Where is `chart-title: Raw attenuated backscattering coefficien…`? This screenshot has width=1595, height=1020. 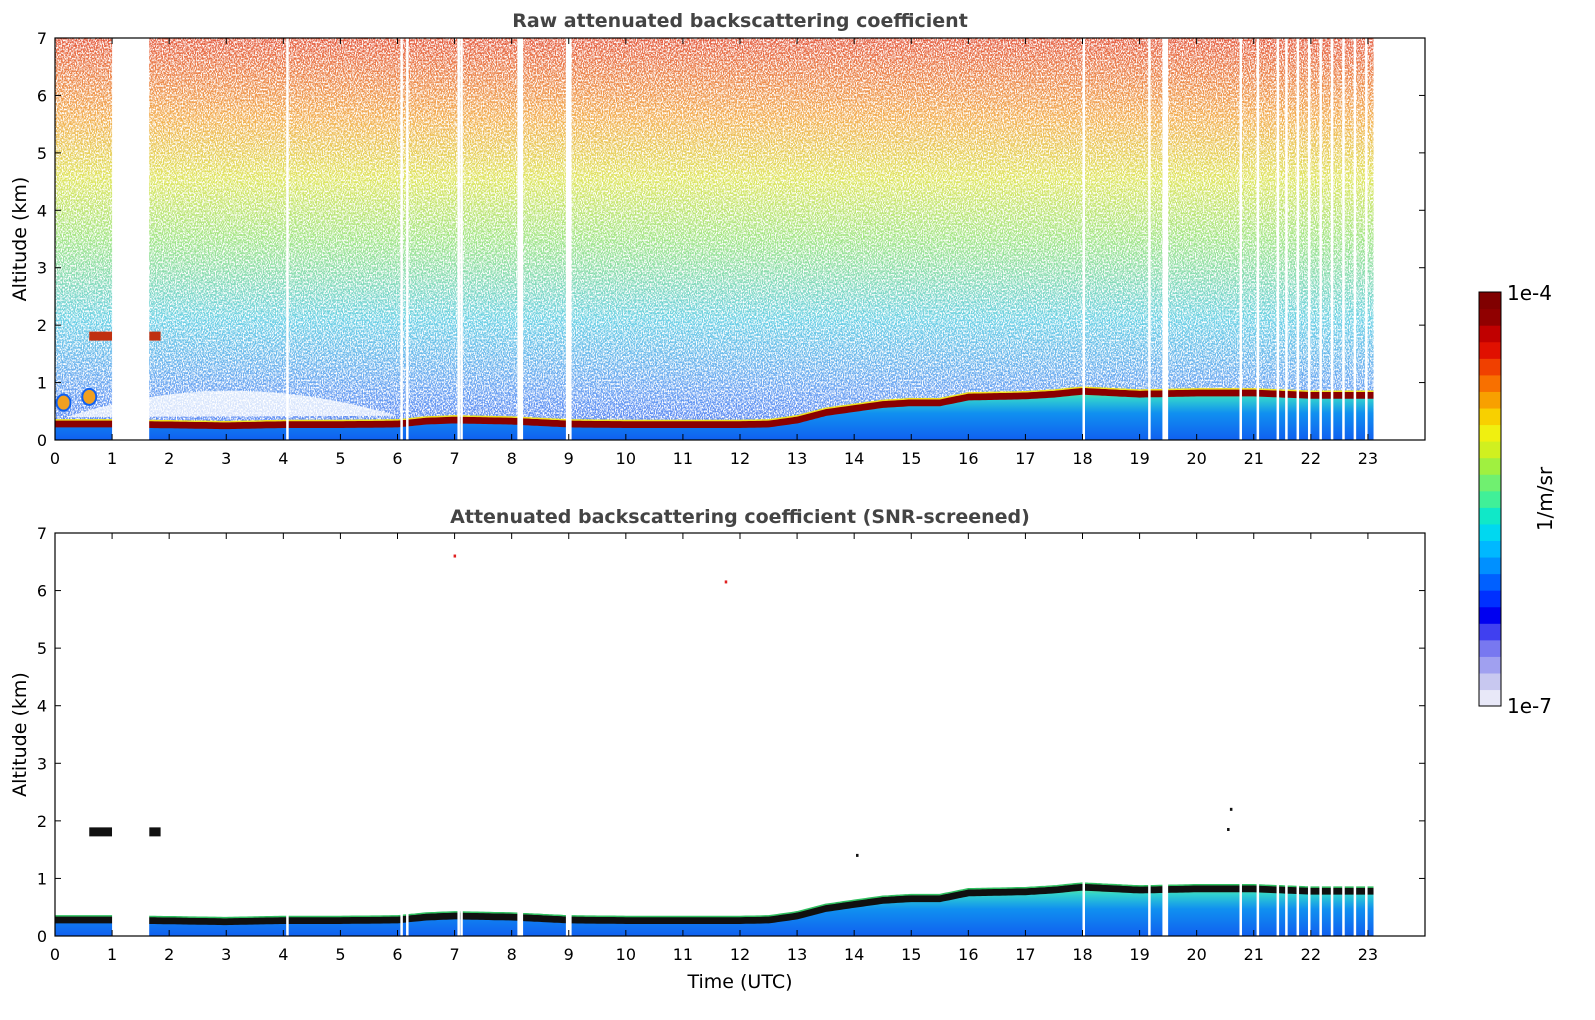
chart-title: Raw attenuated backscattering coefficien… is located at coordinates (740, 21).